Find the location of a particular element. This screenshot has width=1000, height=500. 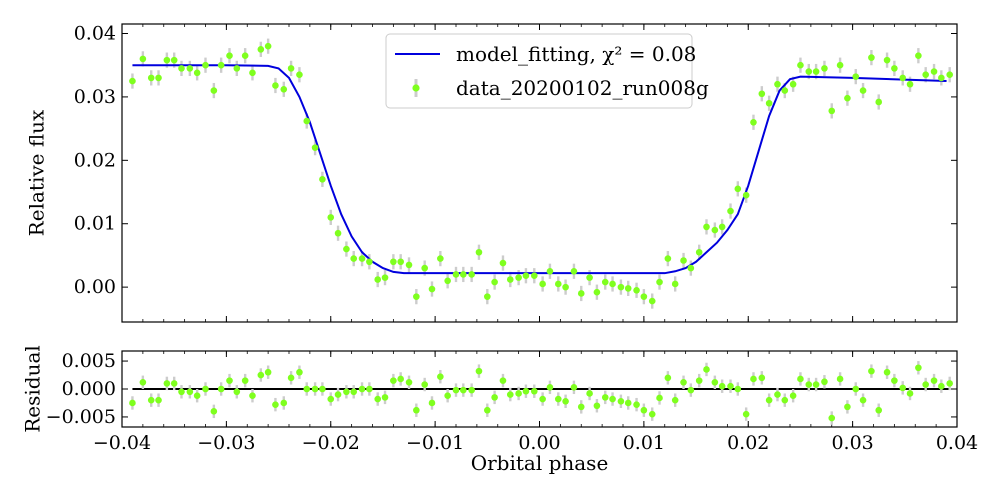

x-tick-label: −0.03 is located at coordinates (226, 443).